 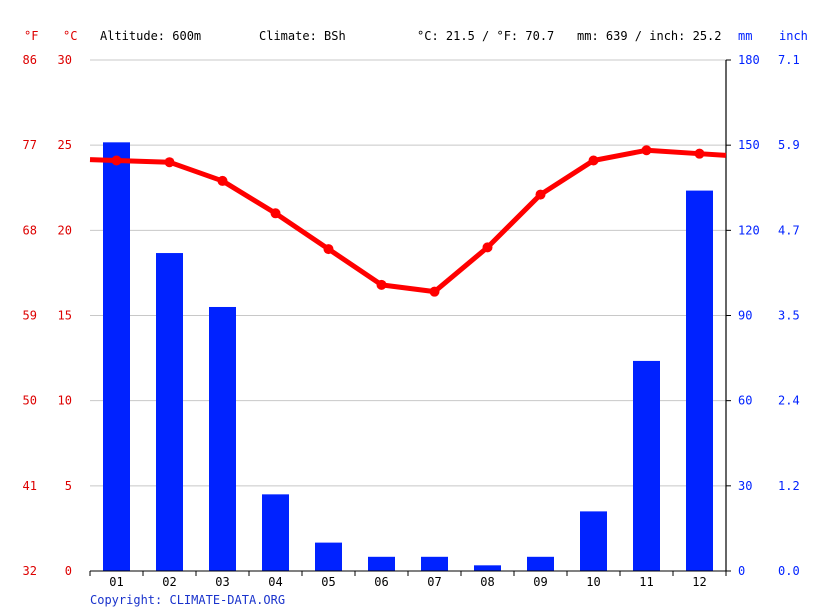 I want to click on inch-tick-label: 2.4, so click(x=789, y=401).